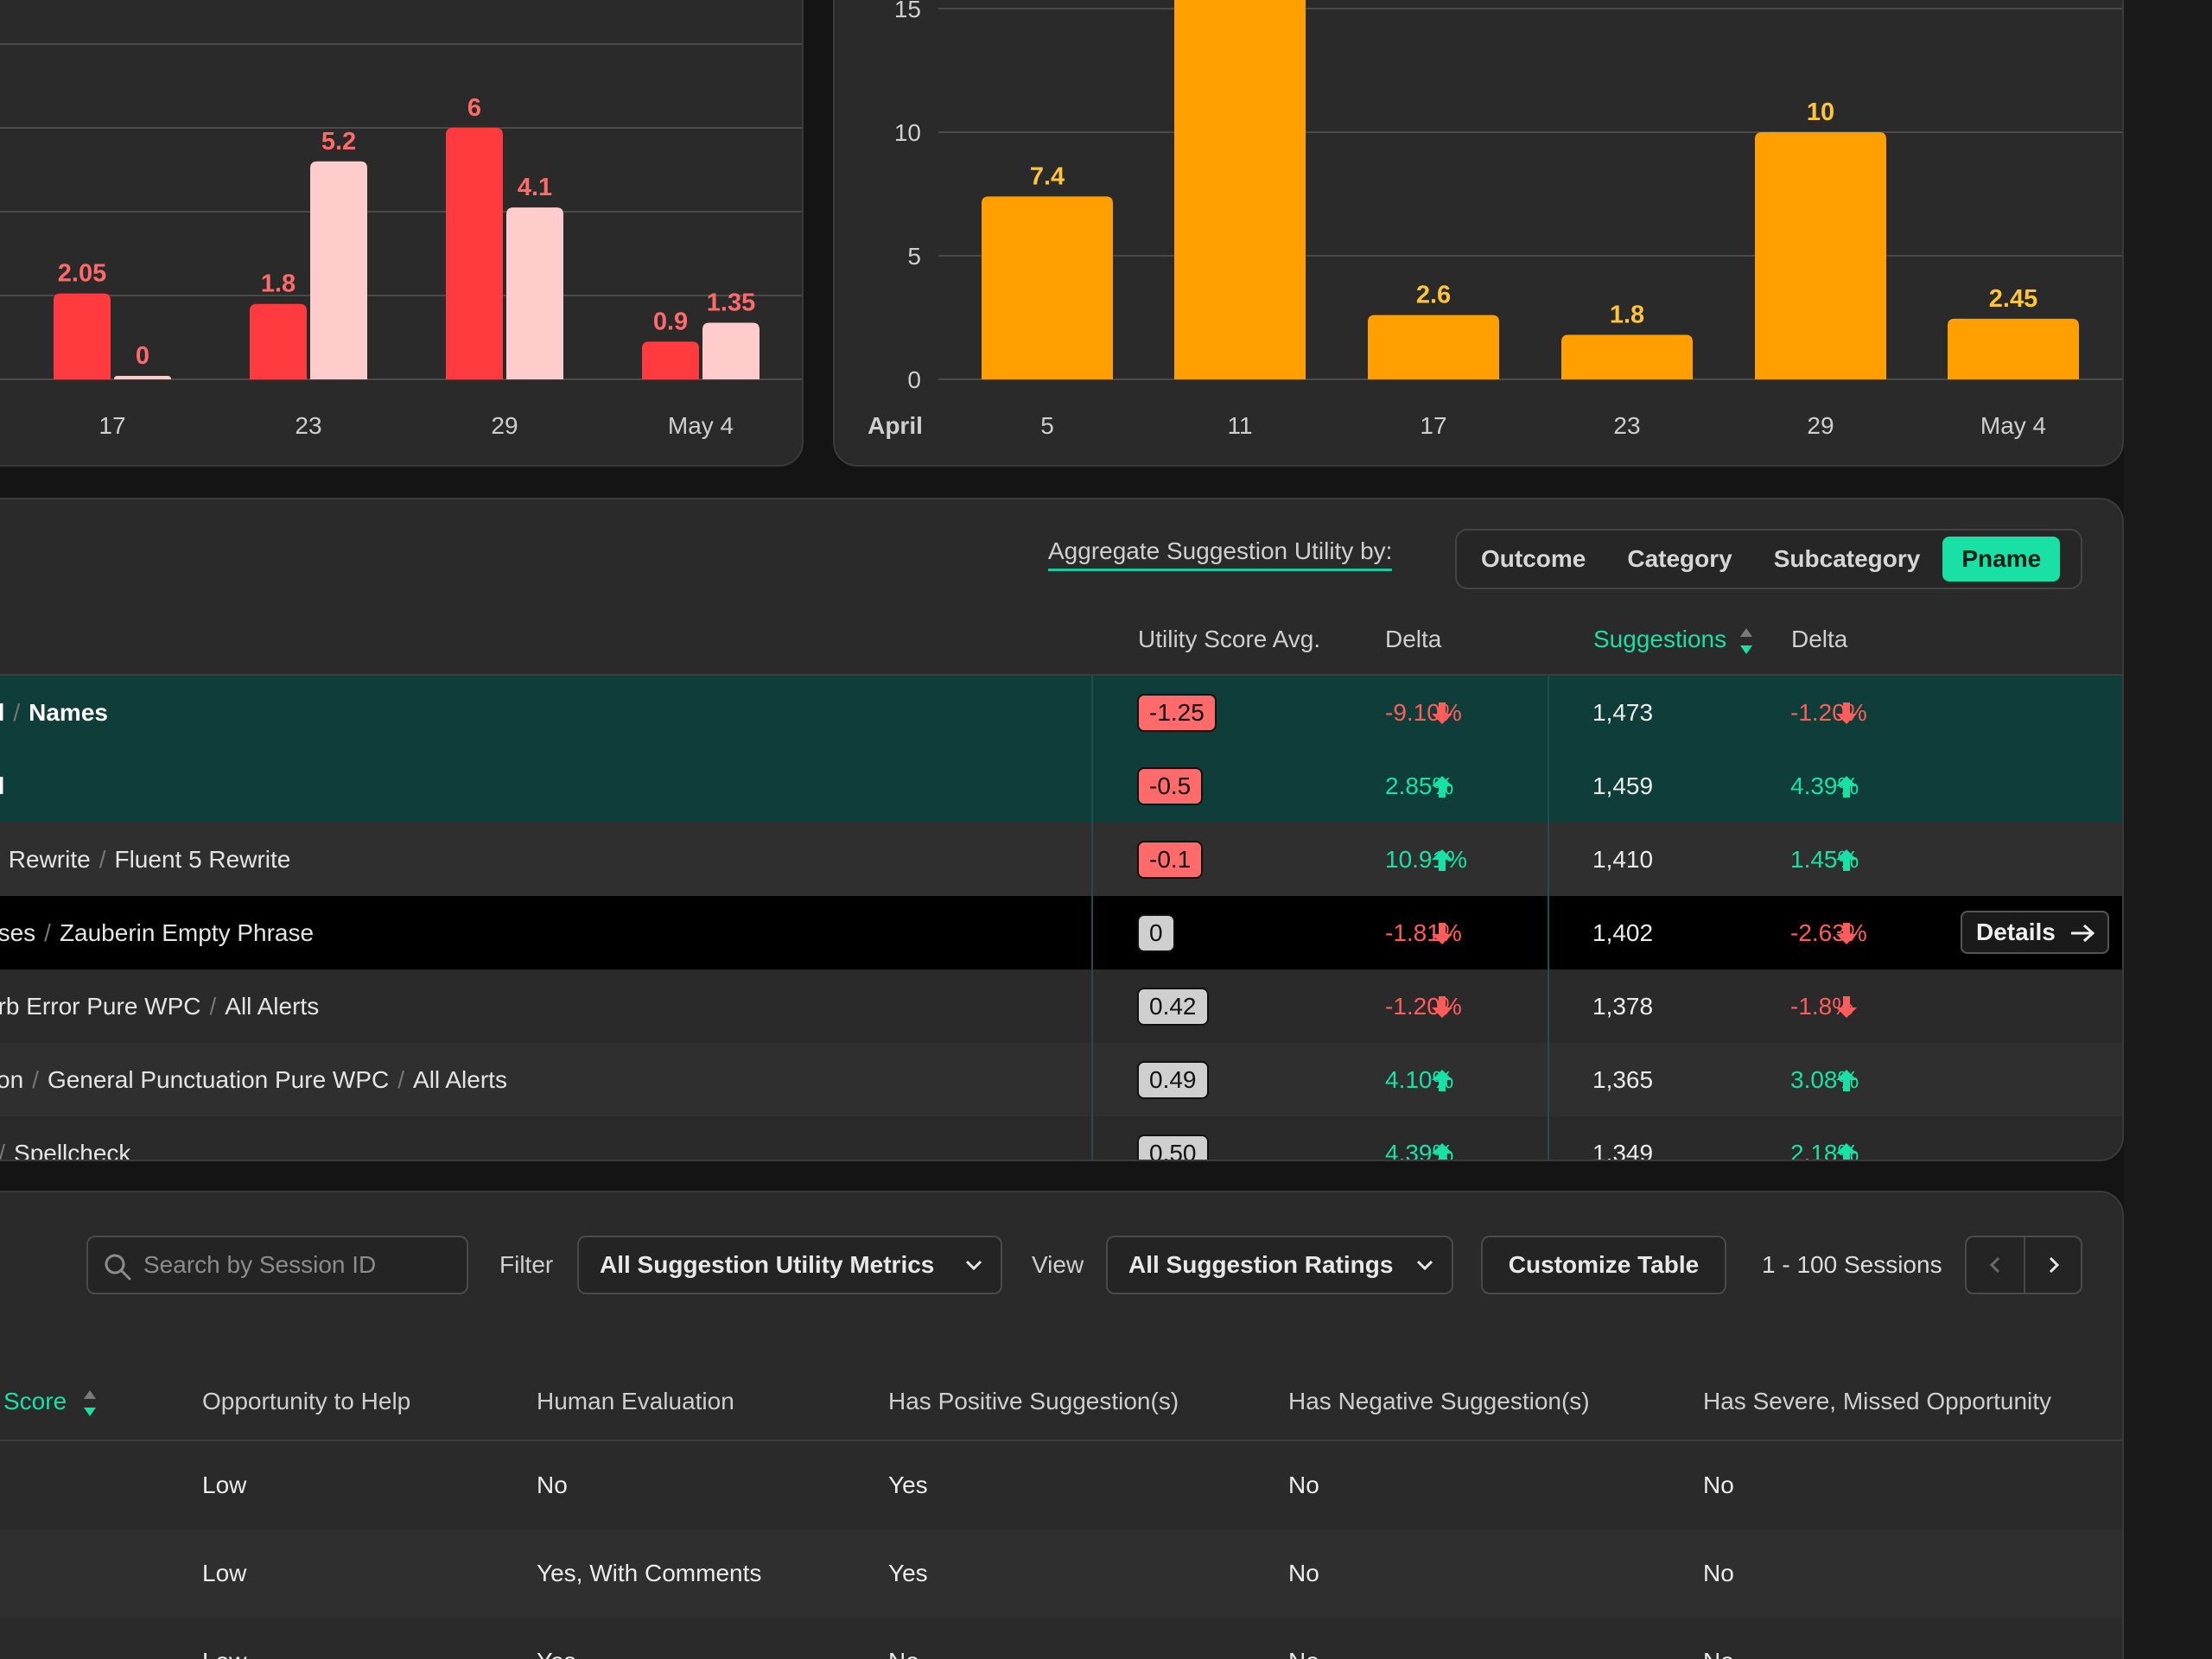  What do you see at coordinates (1061, 1138) in the screenshot?
I see `aggregate-row: l/Spellcheck 0.50 4.39% 1,349 2.18%` at bounding box center [1061, 1138].